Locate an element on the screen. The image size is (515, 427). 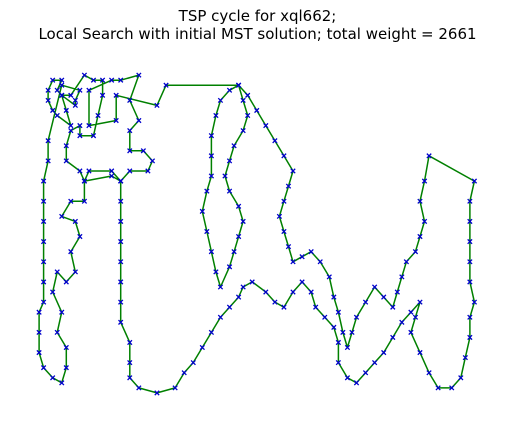
chart-title-line-1: TSP cycle for xql662; is located at coordinates (257, 16).